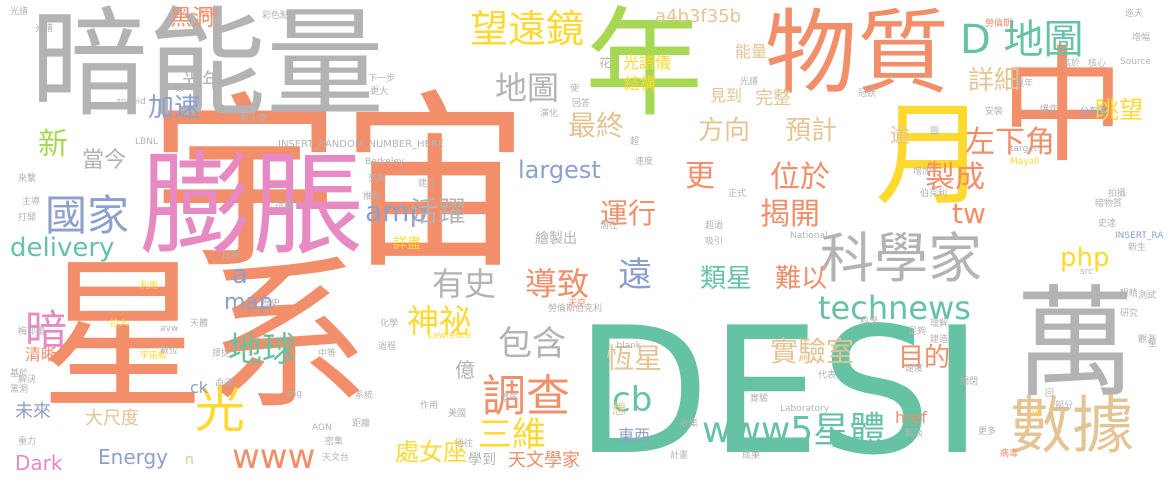  What do you see at coordinates (1087, 272) in the screenshot?
I see `cloud-word: src` at bounding box center [1087, 272].